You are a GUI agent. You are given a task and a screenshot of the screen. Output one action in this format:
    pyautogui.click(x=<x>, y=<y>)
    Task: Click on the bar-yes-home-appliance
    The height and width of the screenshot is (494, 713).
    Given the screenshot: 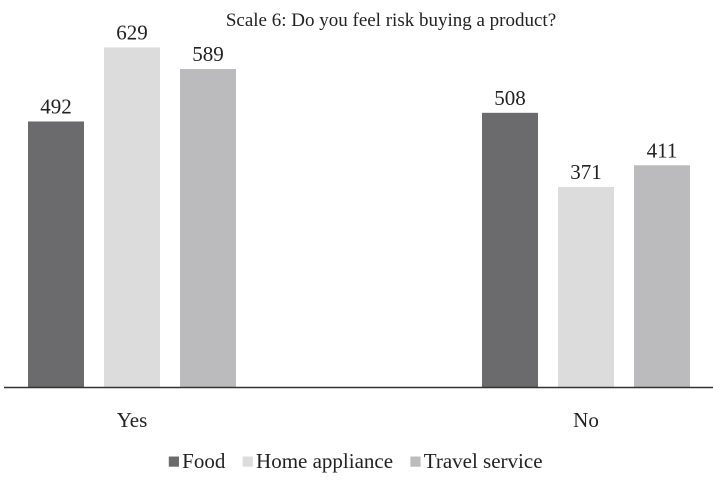 What is the action you would take?
    pyautogui.click(x=132, y=217)
    